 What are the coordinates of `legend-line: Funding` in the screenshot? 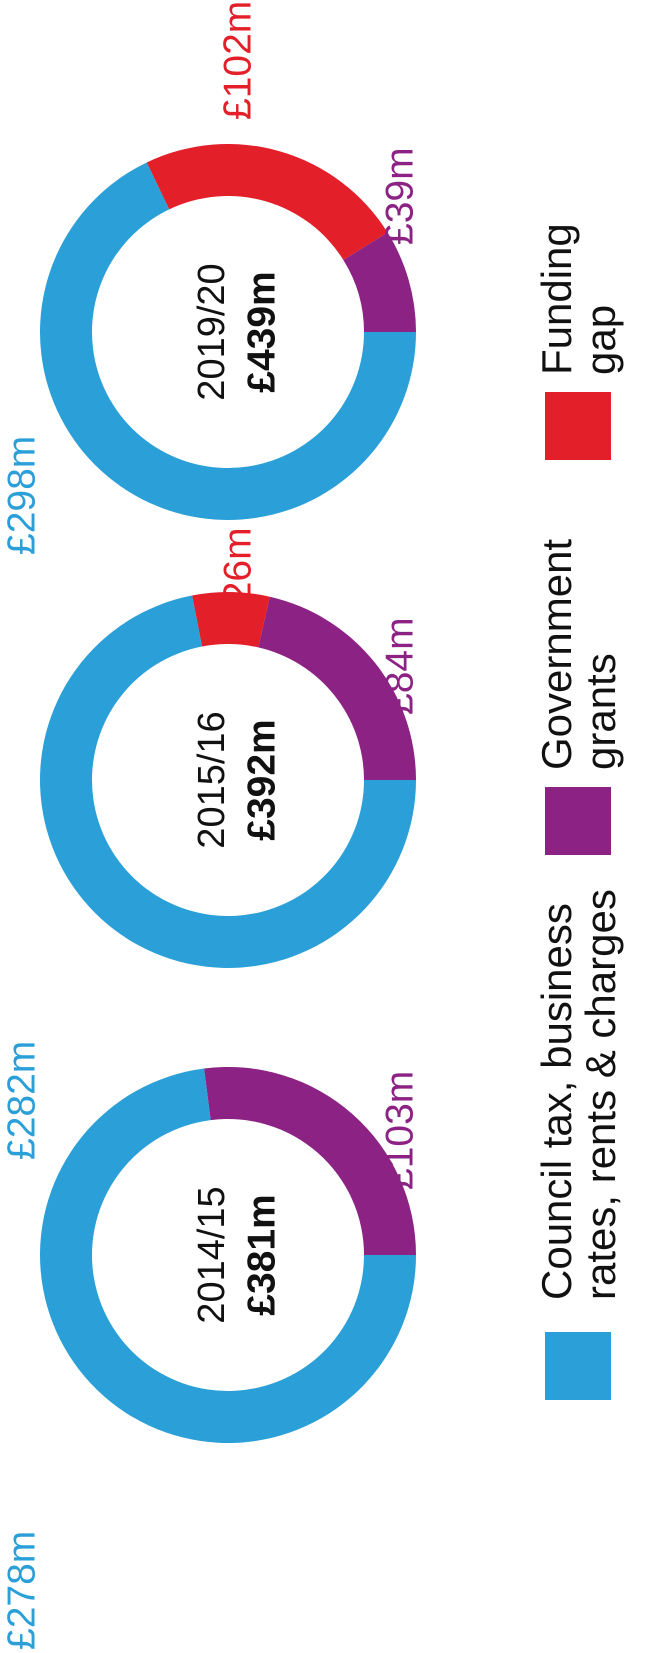 It's located at (556, 299).